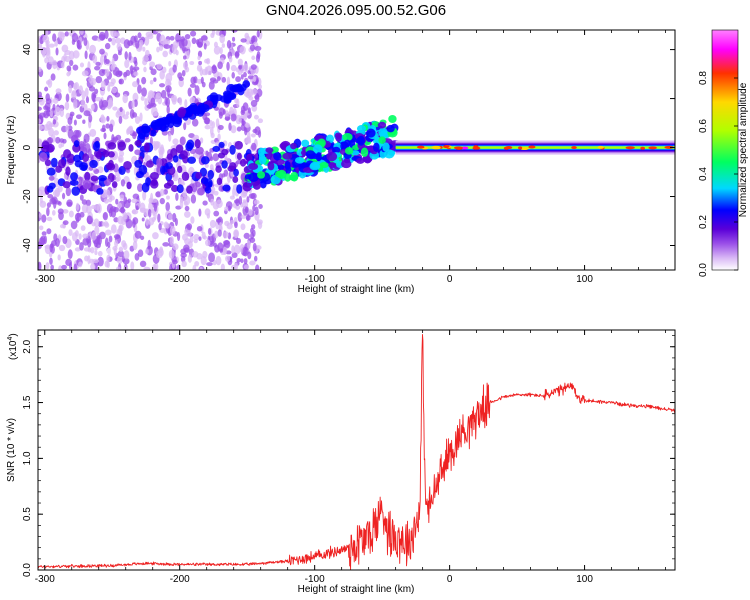 This screenshot has height=600, width=750. I want to click on spectrogram-x-label: Height of straight line (km), so click(356, 289).